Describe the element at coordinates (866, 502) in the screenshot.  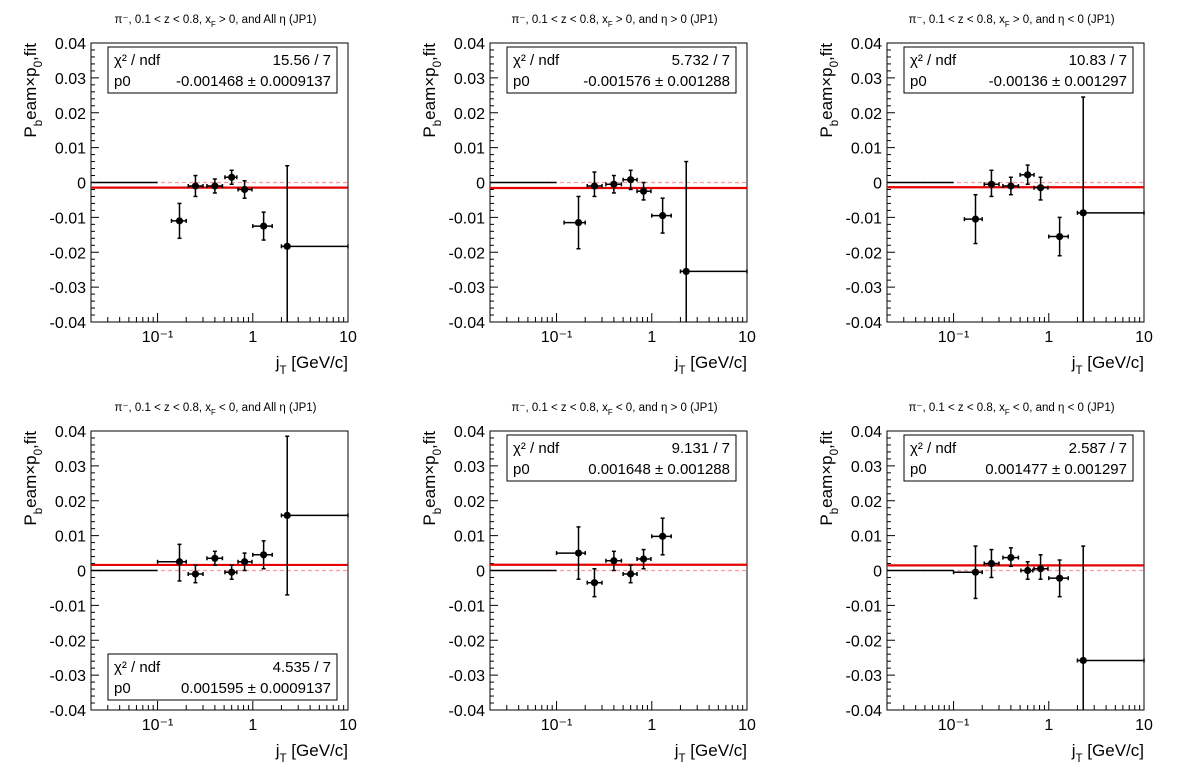
I see `y-tick-label: 0.02` at that location.